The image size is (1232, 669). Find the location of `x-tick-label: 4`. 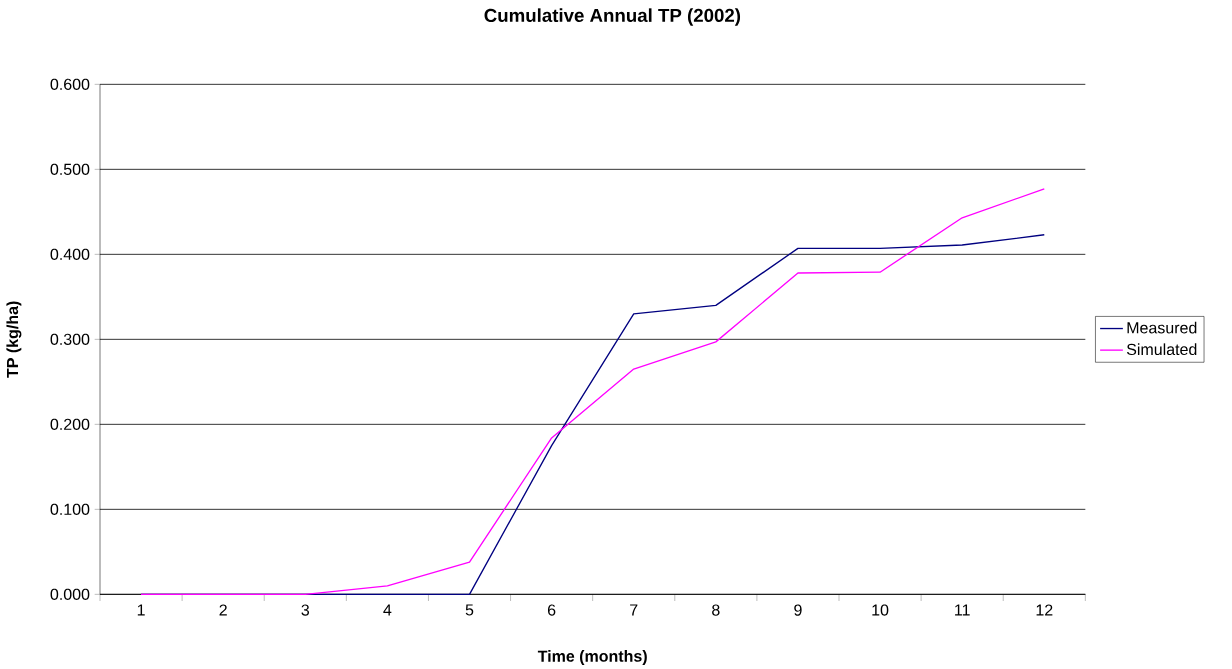

x-tick-label: 4 is located at coordinates (387, 610).